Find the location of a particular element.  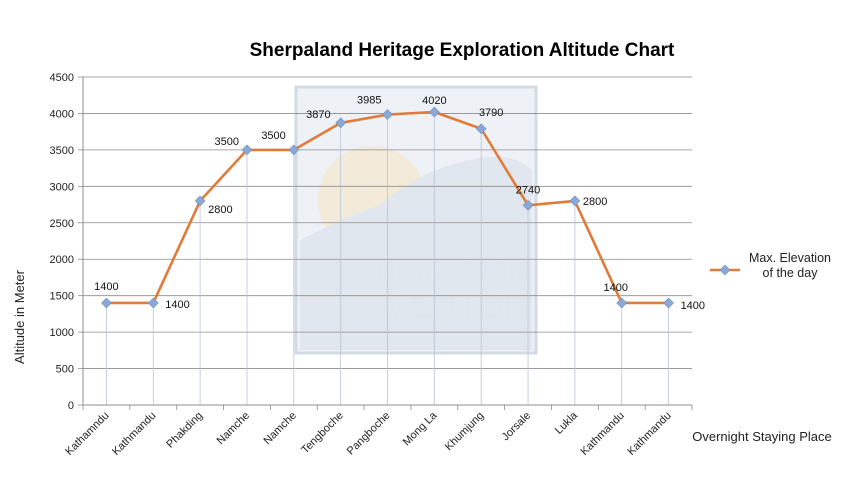

x-category-label: Kathamndu is located at coordinates (87, 434).